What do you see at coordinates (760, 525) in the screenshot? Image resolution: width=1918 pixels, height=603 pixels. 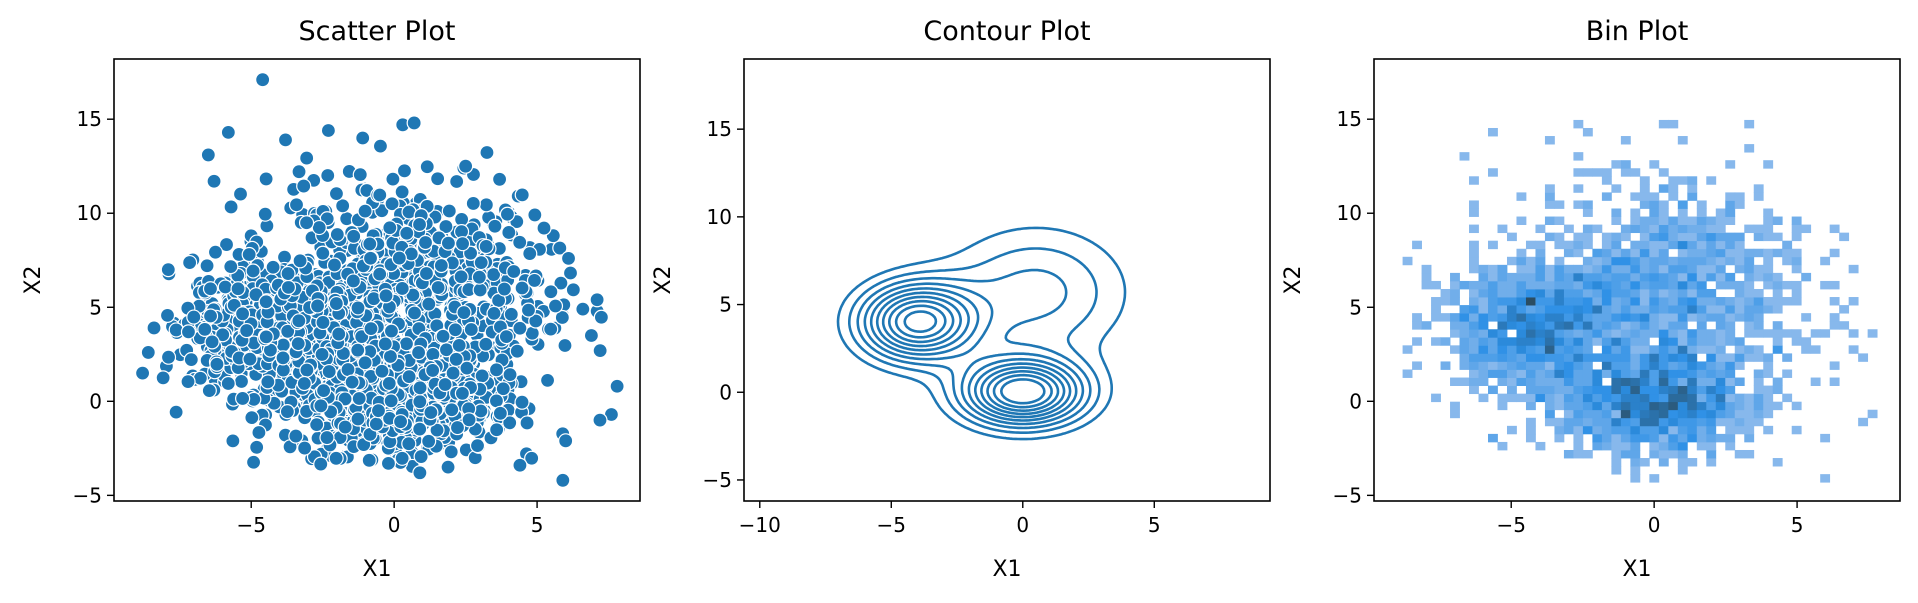 I see `x-tick-label: −10` at bounding box center [760, 525].